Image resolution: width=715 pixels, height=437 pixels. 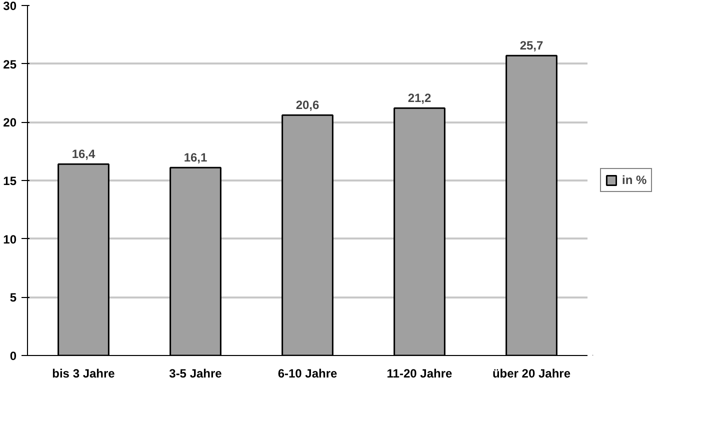 What do you see at coordinates (420, 98) in the screenshot?
I see `data-label: 21,2` at bounding box center [420, 98].